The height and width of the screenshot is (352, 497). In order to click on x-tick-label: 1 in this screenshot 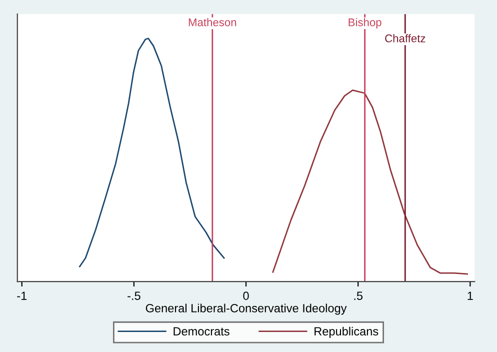, I will do `click(470, 296)`.